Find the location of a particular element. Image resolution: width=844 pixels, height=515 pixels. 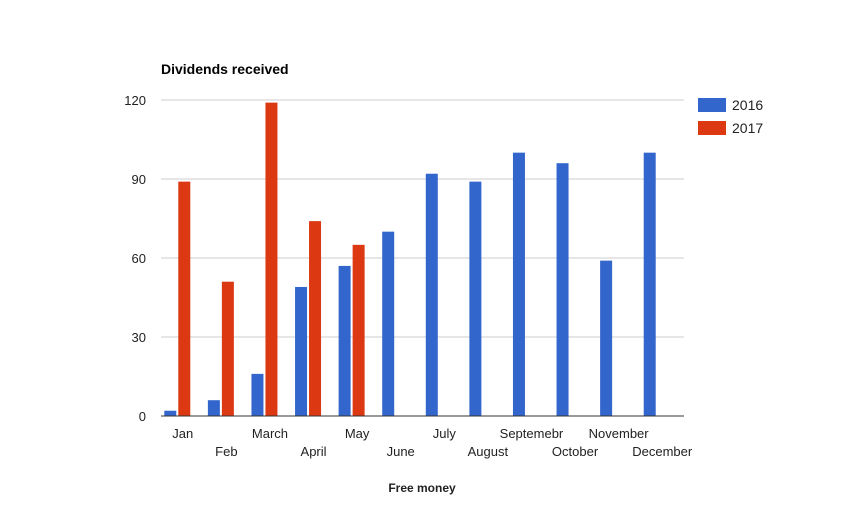

x-tick-label: April is located at coordinates (314, 451).